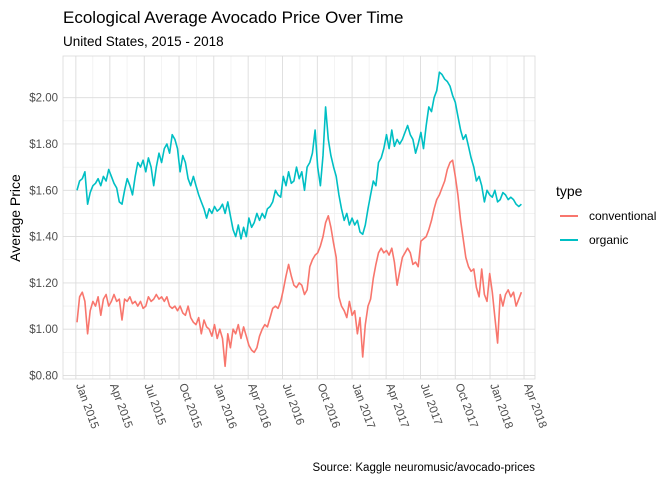 This screenshot has width=672, height=480. Describe the element at coordinates (143, 41) in the screenshot. I see `chart-subtitle: United States, 2015 - 2018` at that location.